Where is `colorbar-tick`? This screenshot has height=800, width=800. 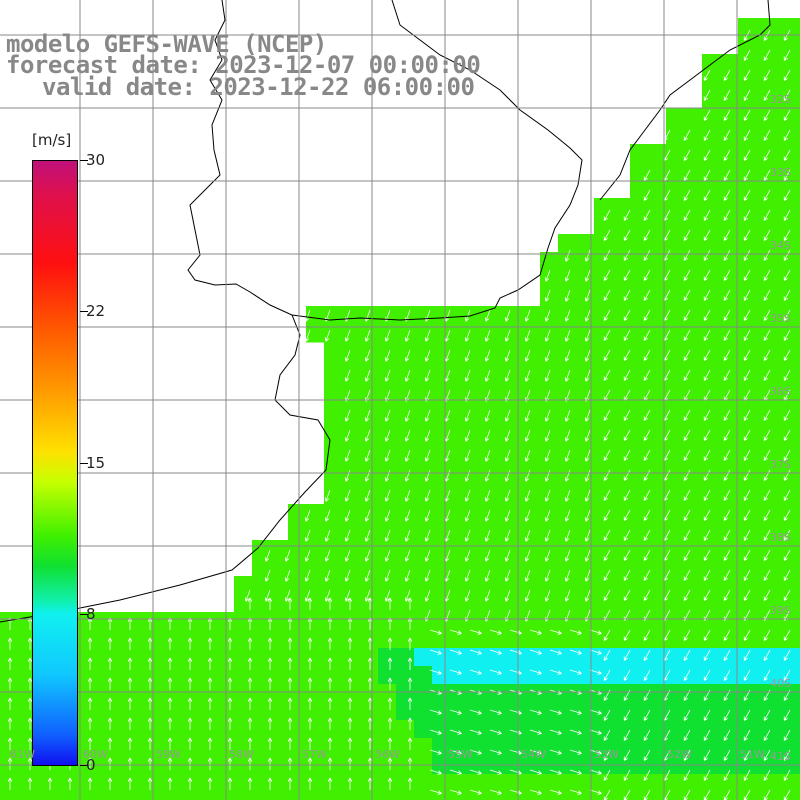
colorbar-tick is located at coordinates (84, 463).